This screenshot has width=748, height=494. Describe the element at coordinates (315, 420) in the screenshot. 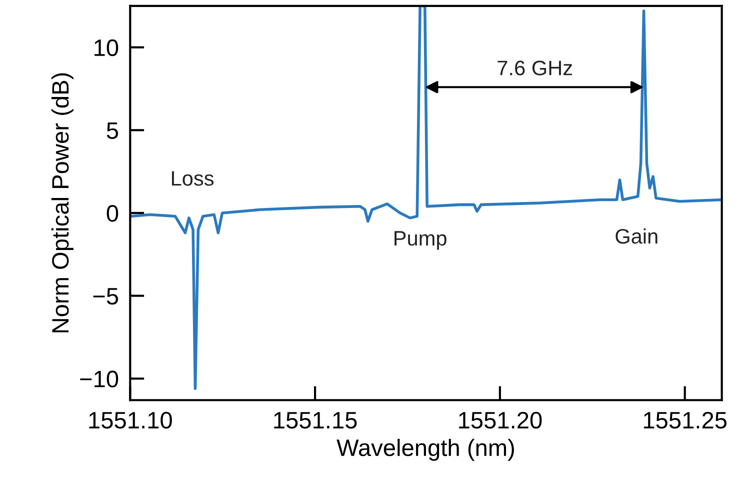

I see `x-tick-label: 1551.15` at that location.